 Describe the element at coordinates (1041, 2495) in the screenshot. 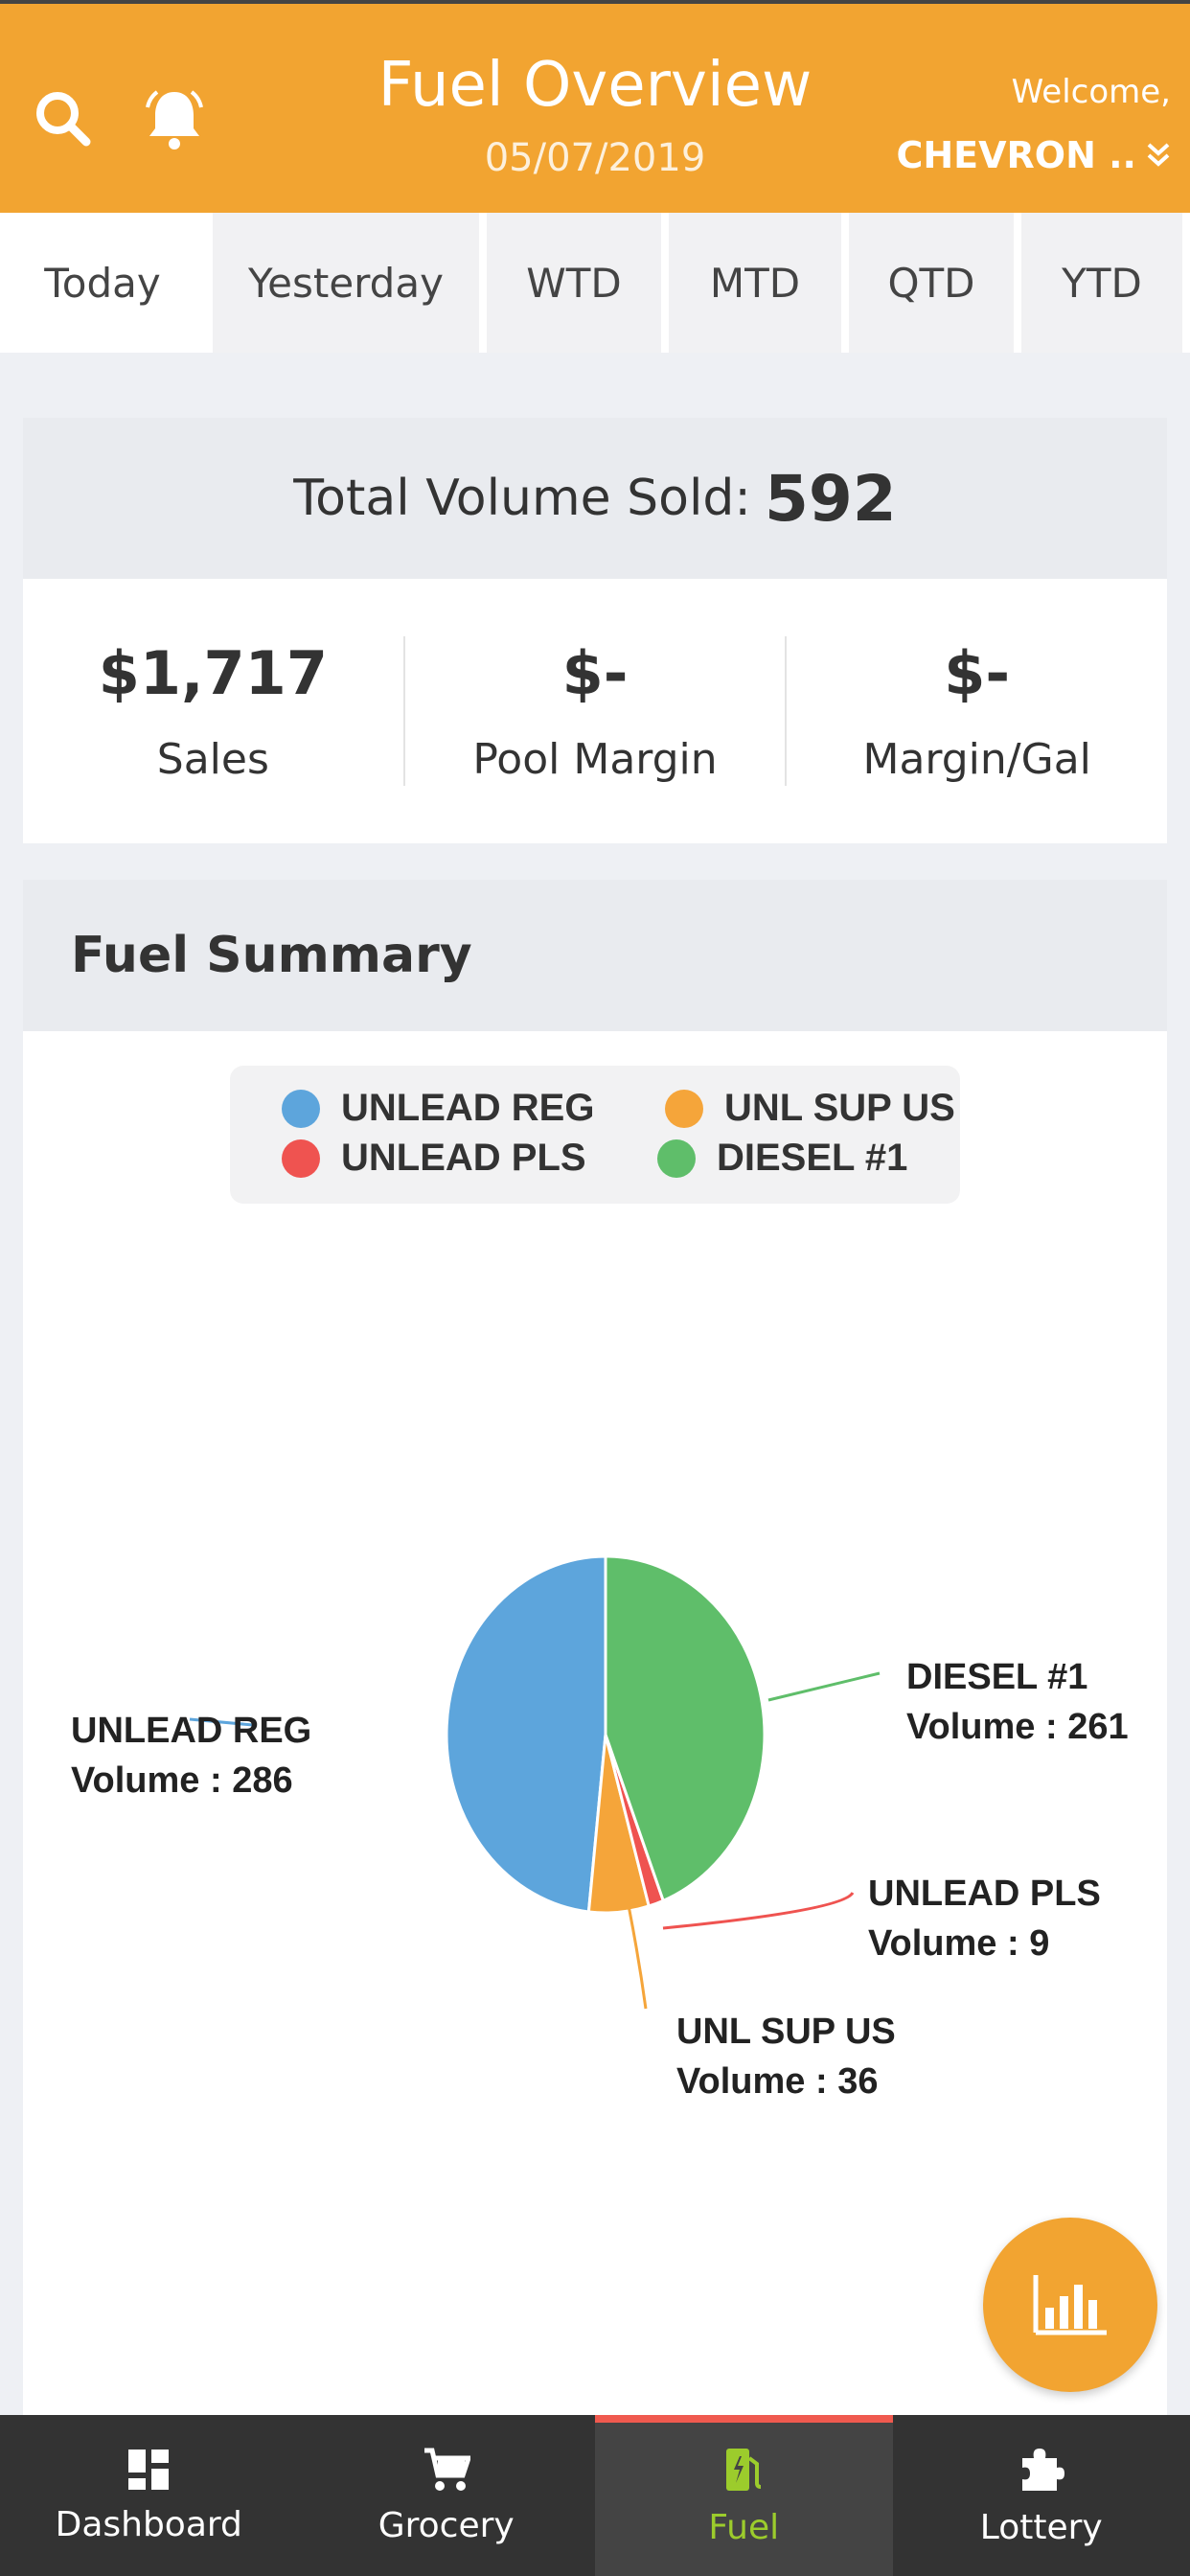

I see `nav-lottery: Lottery` at that location.